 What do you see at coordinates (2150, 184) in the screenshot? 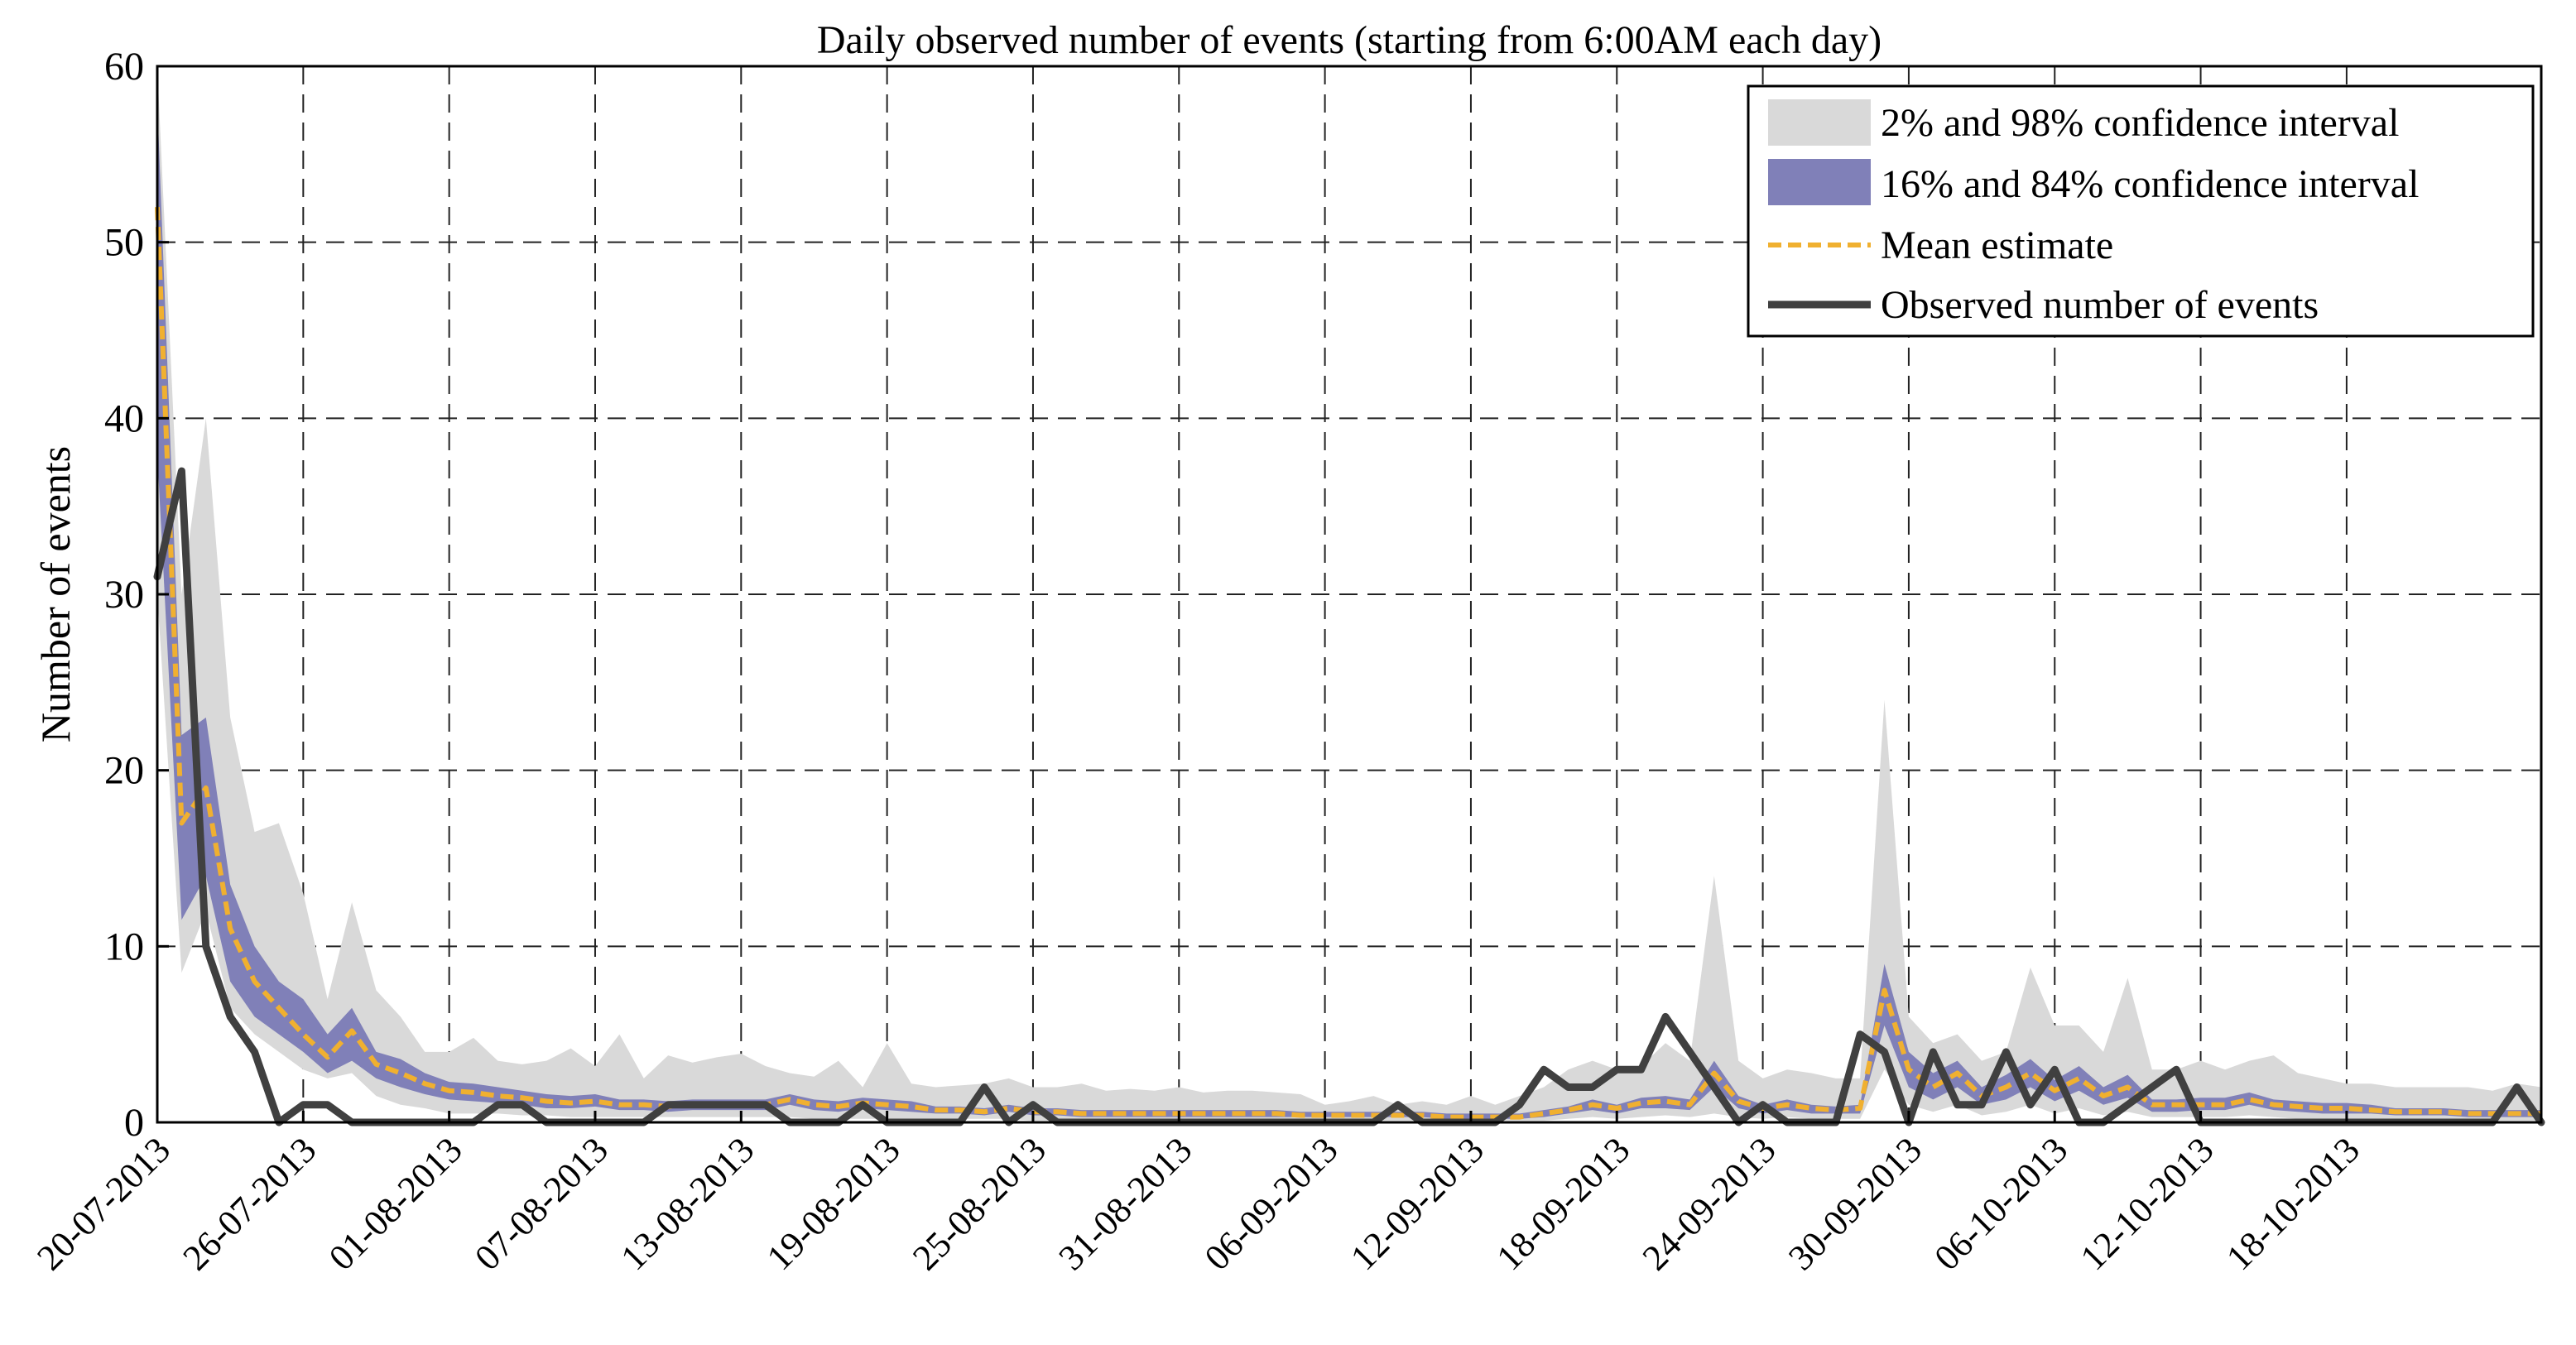
I see `legend-label-16-84: 16% and 84% confidence interval` at bounding box center [2150, 184].